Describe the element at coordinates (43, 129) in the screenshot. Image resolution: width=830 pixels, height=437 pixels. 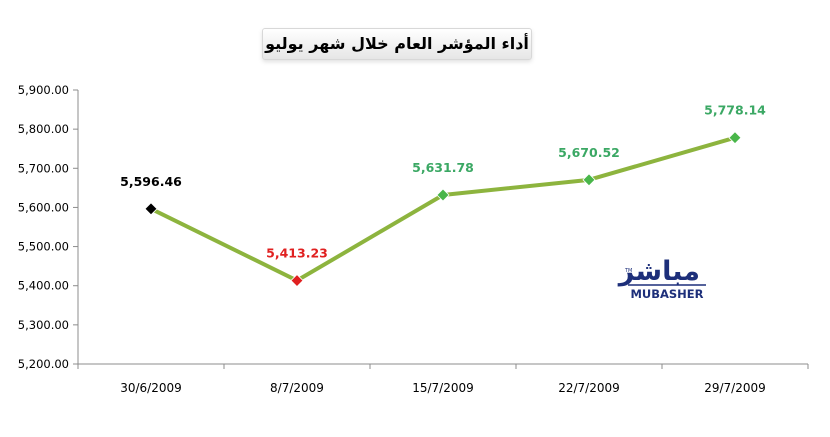
I see `y-tick-label: 5,800.00` at that location.